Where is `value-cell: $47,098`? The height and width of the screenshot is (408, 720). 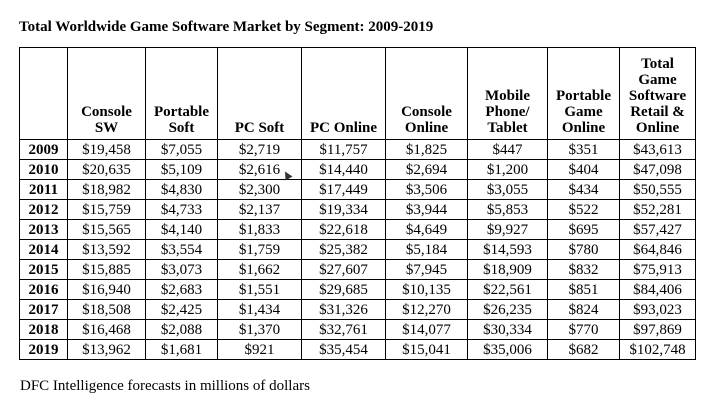 value-cell: $47,098 is located at coordinates (657, 169).